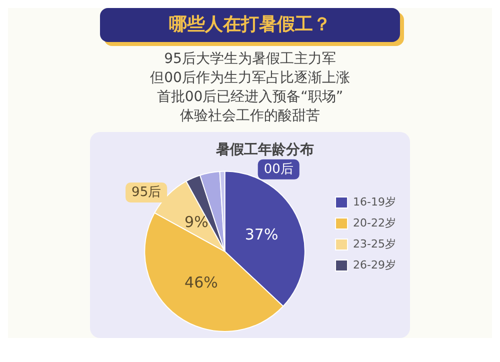  Describe the element at coordinates (264, 150) in the screenshot. I see `chart-title: 暑假工年龄分布` at that location.